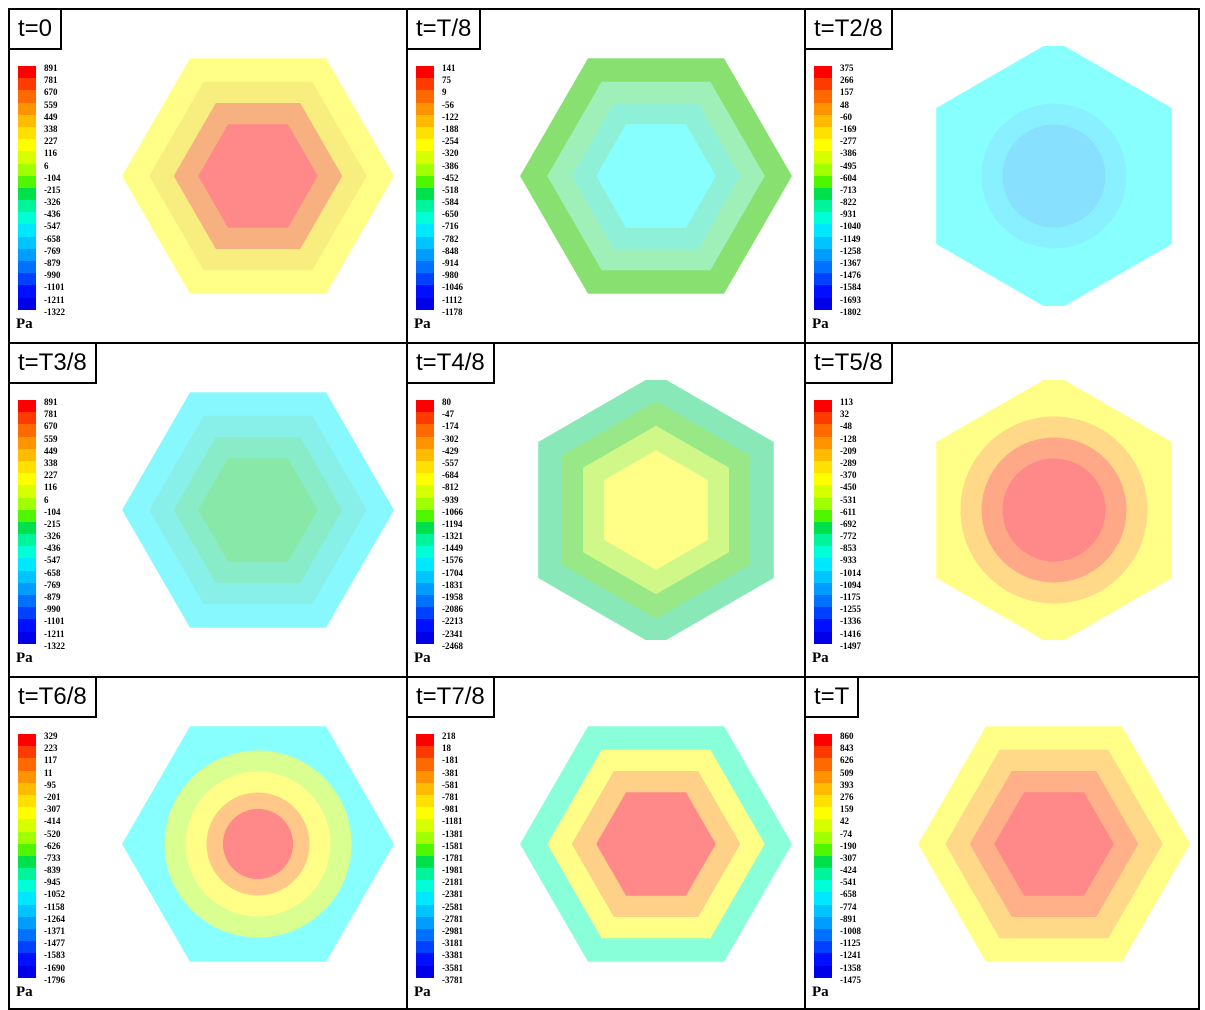 The width and height of the screenshot is (1205, 1010). Describe the element at coordinates (848, 845) in the screenshot. I see `colorbar-tick-label: -190` at that location.